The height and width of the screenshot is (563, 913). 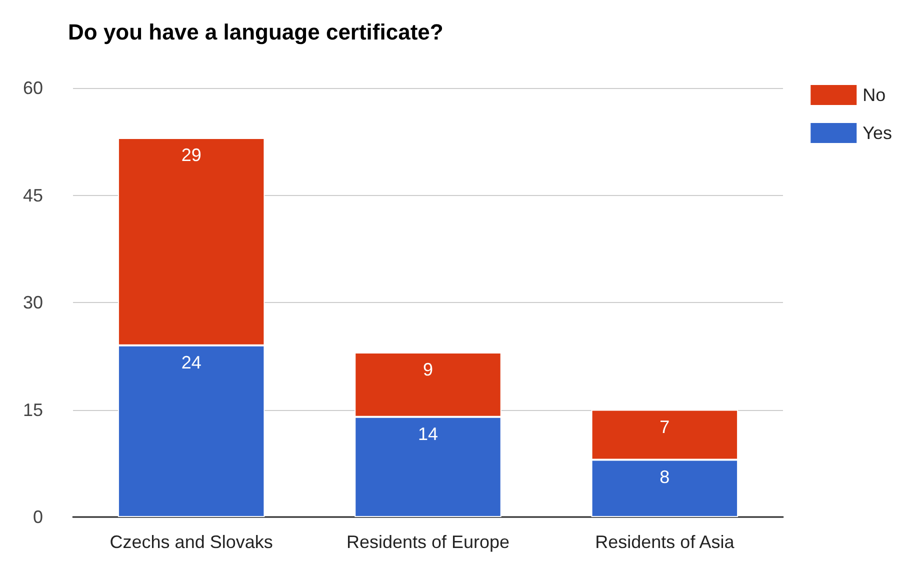 What do you see at coordinates (665, 476) in the screenshot?
I see `data-label: 8` at bounding box center [665, 476].